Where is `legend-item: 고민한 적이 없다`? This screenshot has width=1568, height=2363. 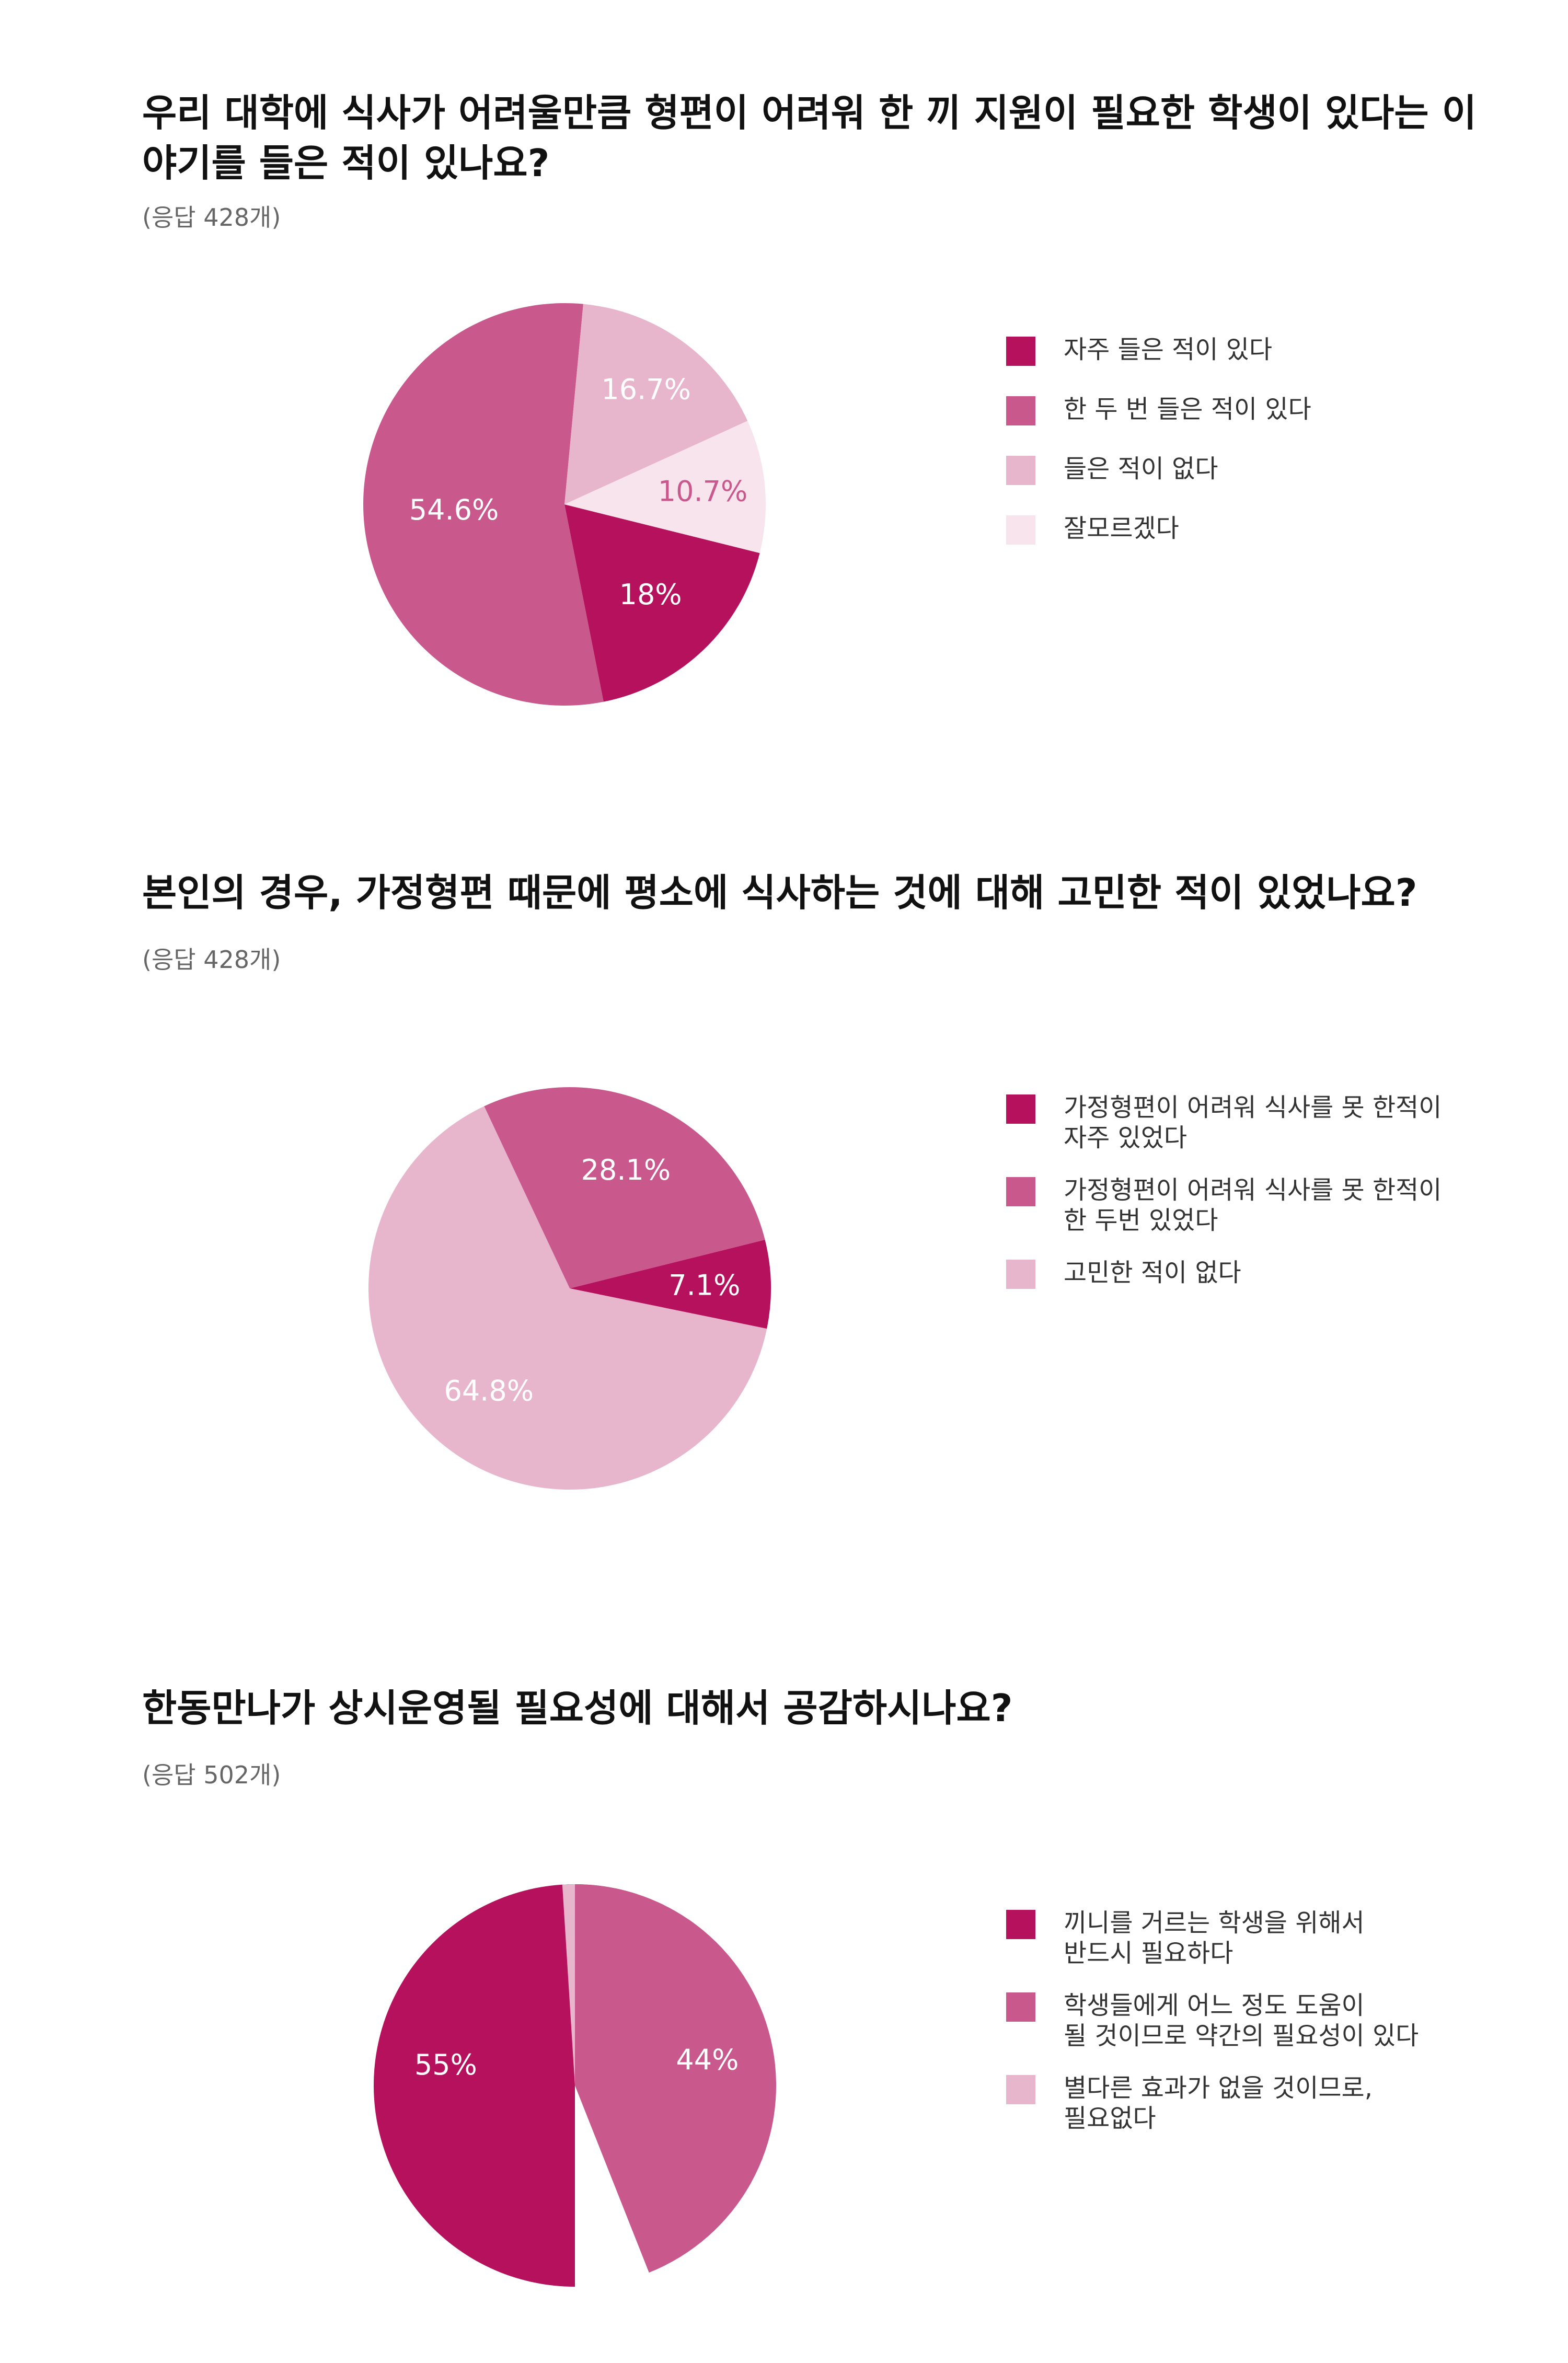
legend-item: 고민한 적이 없다 is located at coordinates (1254, 1273).